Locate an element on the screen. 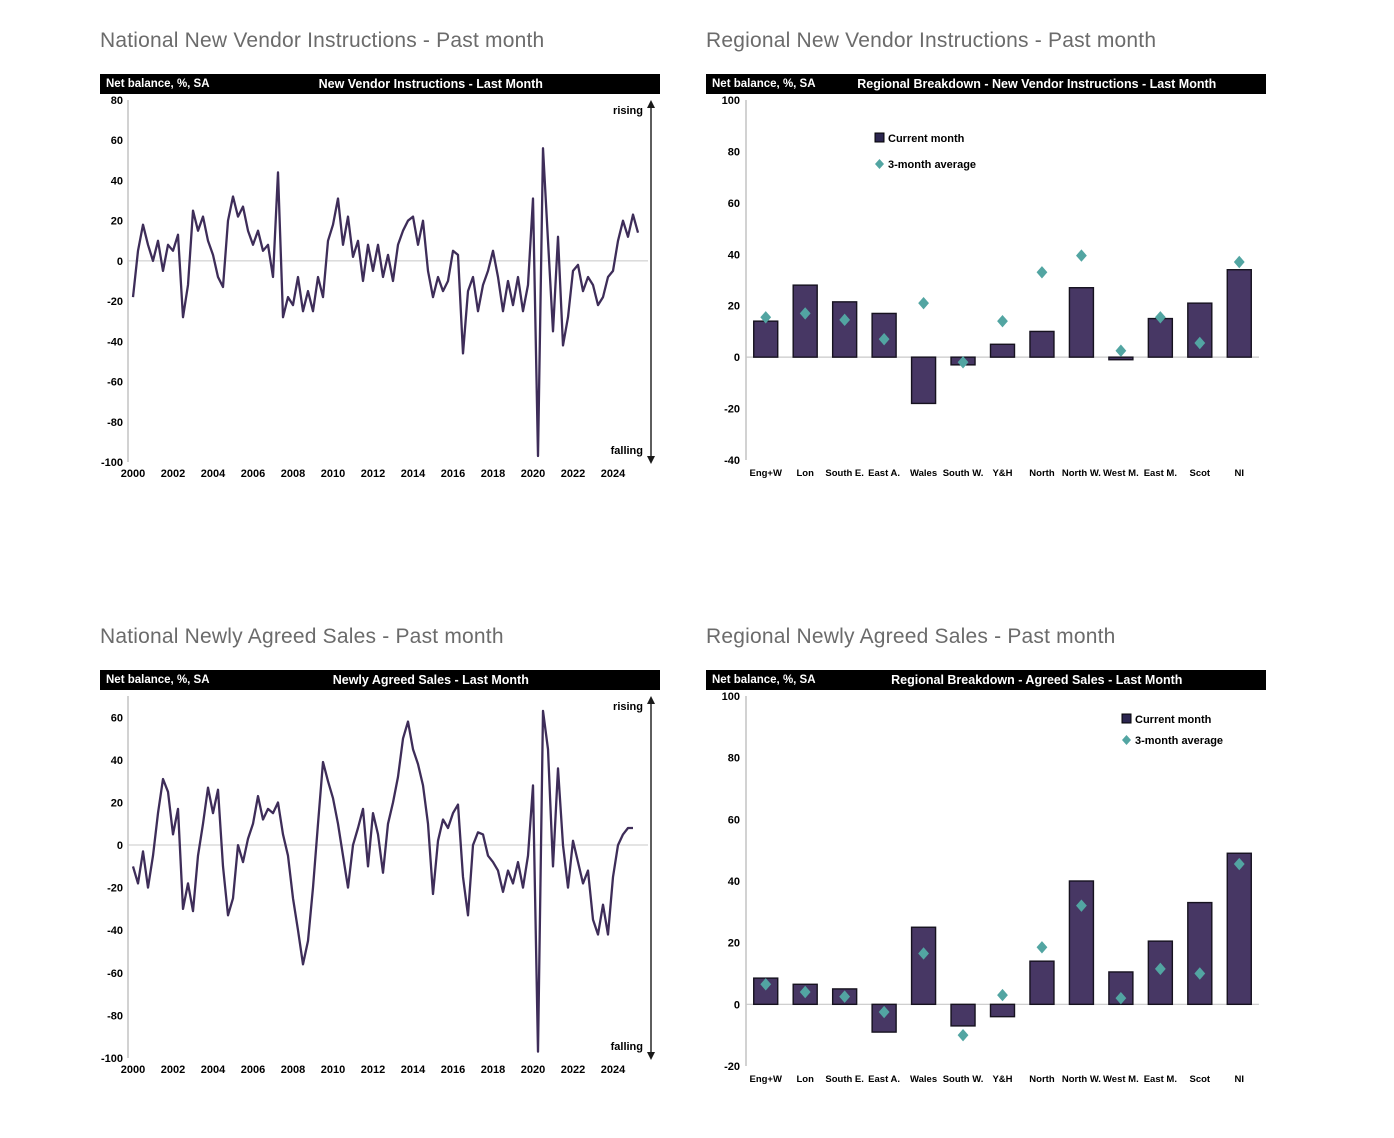 Image resolution: width=1394 pixels, height=1138 pixels. category-label: Lon is located at coordinates (805, 473).